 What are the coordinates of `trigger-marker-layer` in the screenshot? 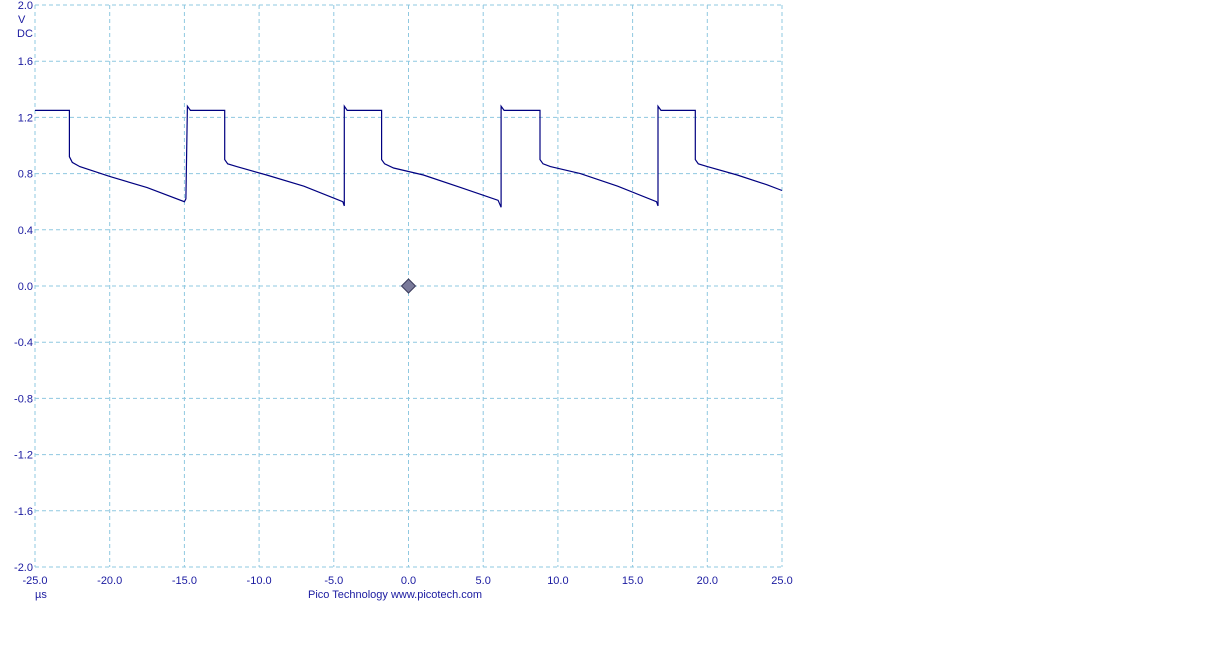 It's located at (408, 286).